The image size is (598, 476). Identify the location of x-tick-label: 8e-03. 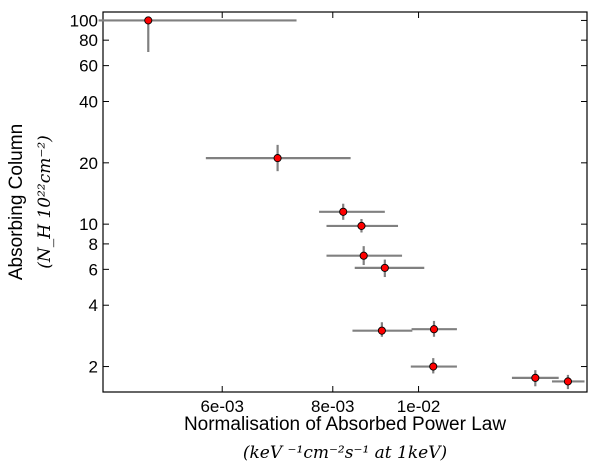
(332, 406).